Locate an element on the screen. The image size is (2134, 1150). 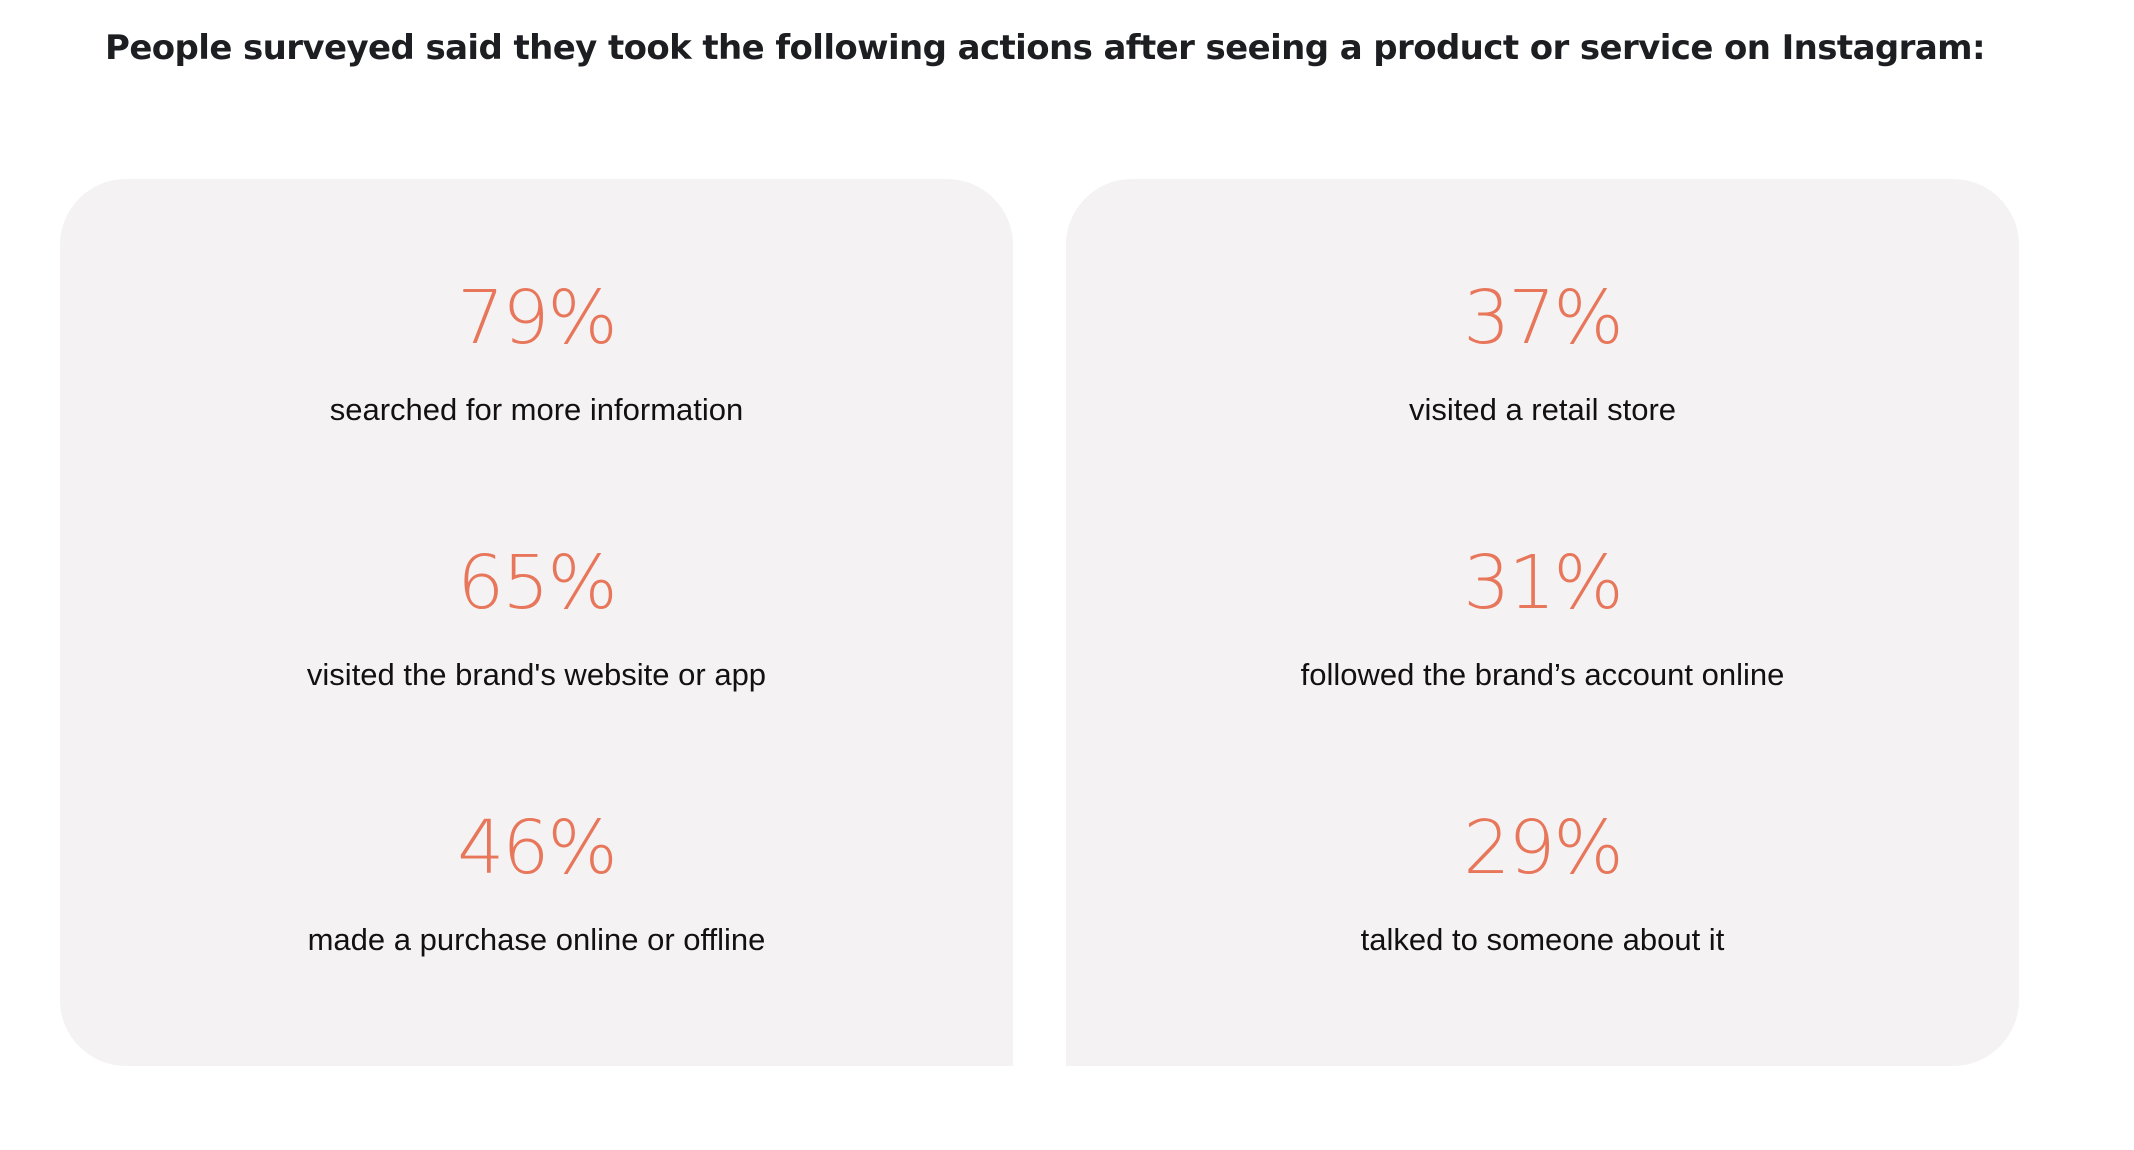
stat-item: 37% visited a retail store is located at coordinates (1542, 351).